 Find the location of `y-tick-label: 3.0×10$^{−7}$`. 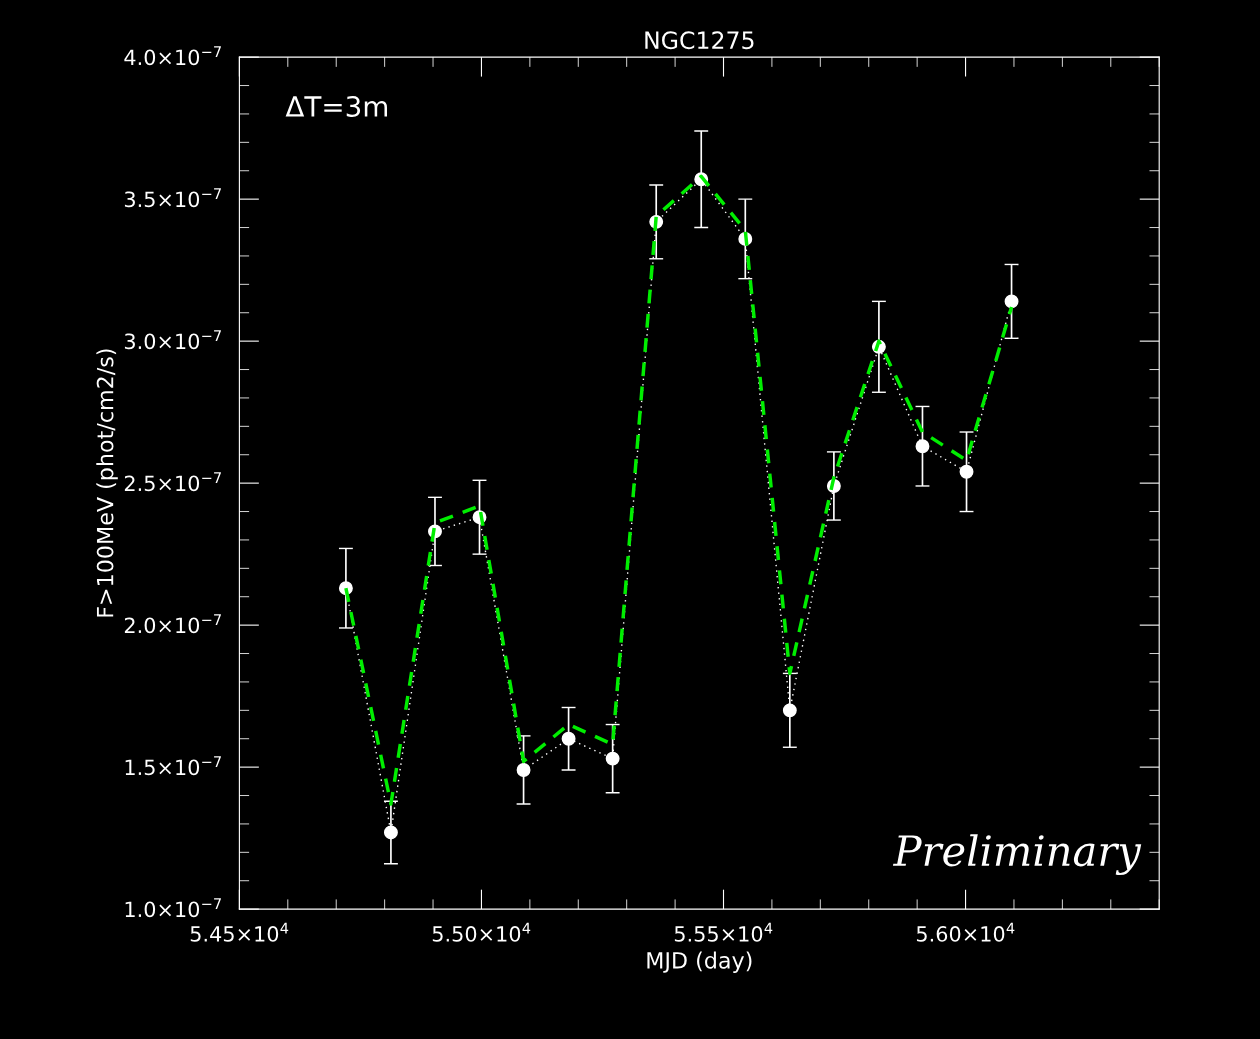

y-tick-label: 3.0×10$^{−7}$ is located at coordinates (172, 340).